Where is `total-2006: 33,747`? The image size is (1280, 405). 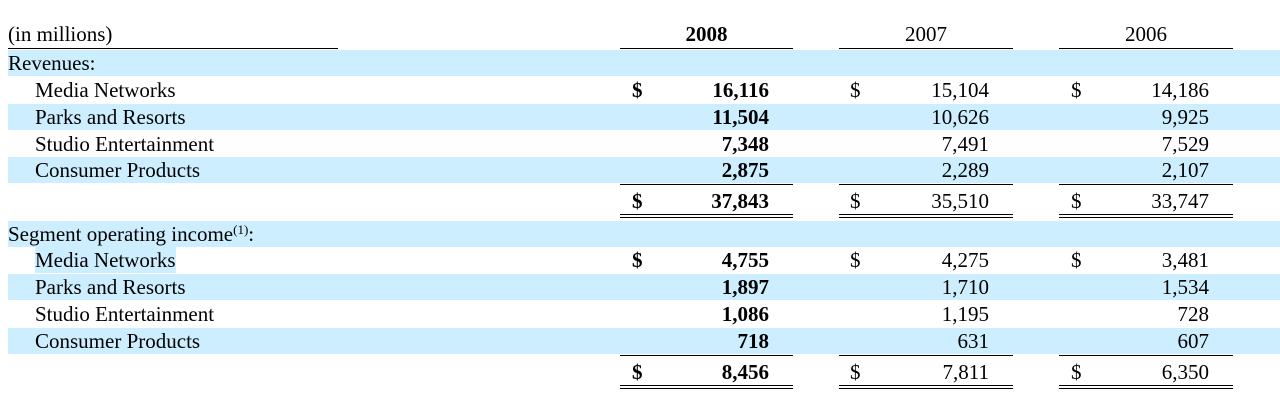
total-2006: 33,747 is located at coordinates (1180, 201).